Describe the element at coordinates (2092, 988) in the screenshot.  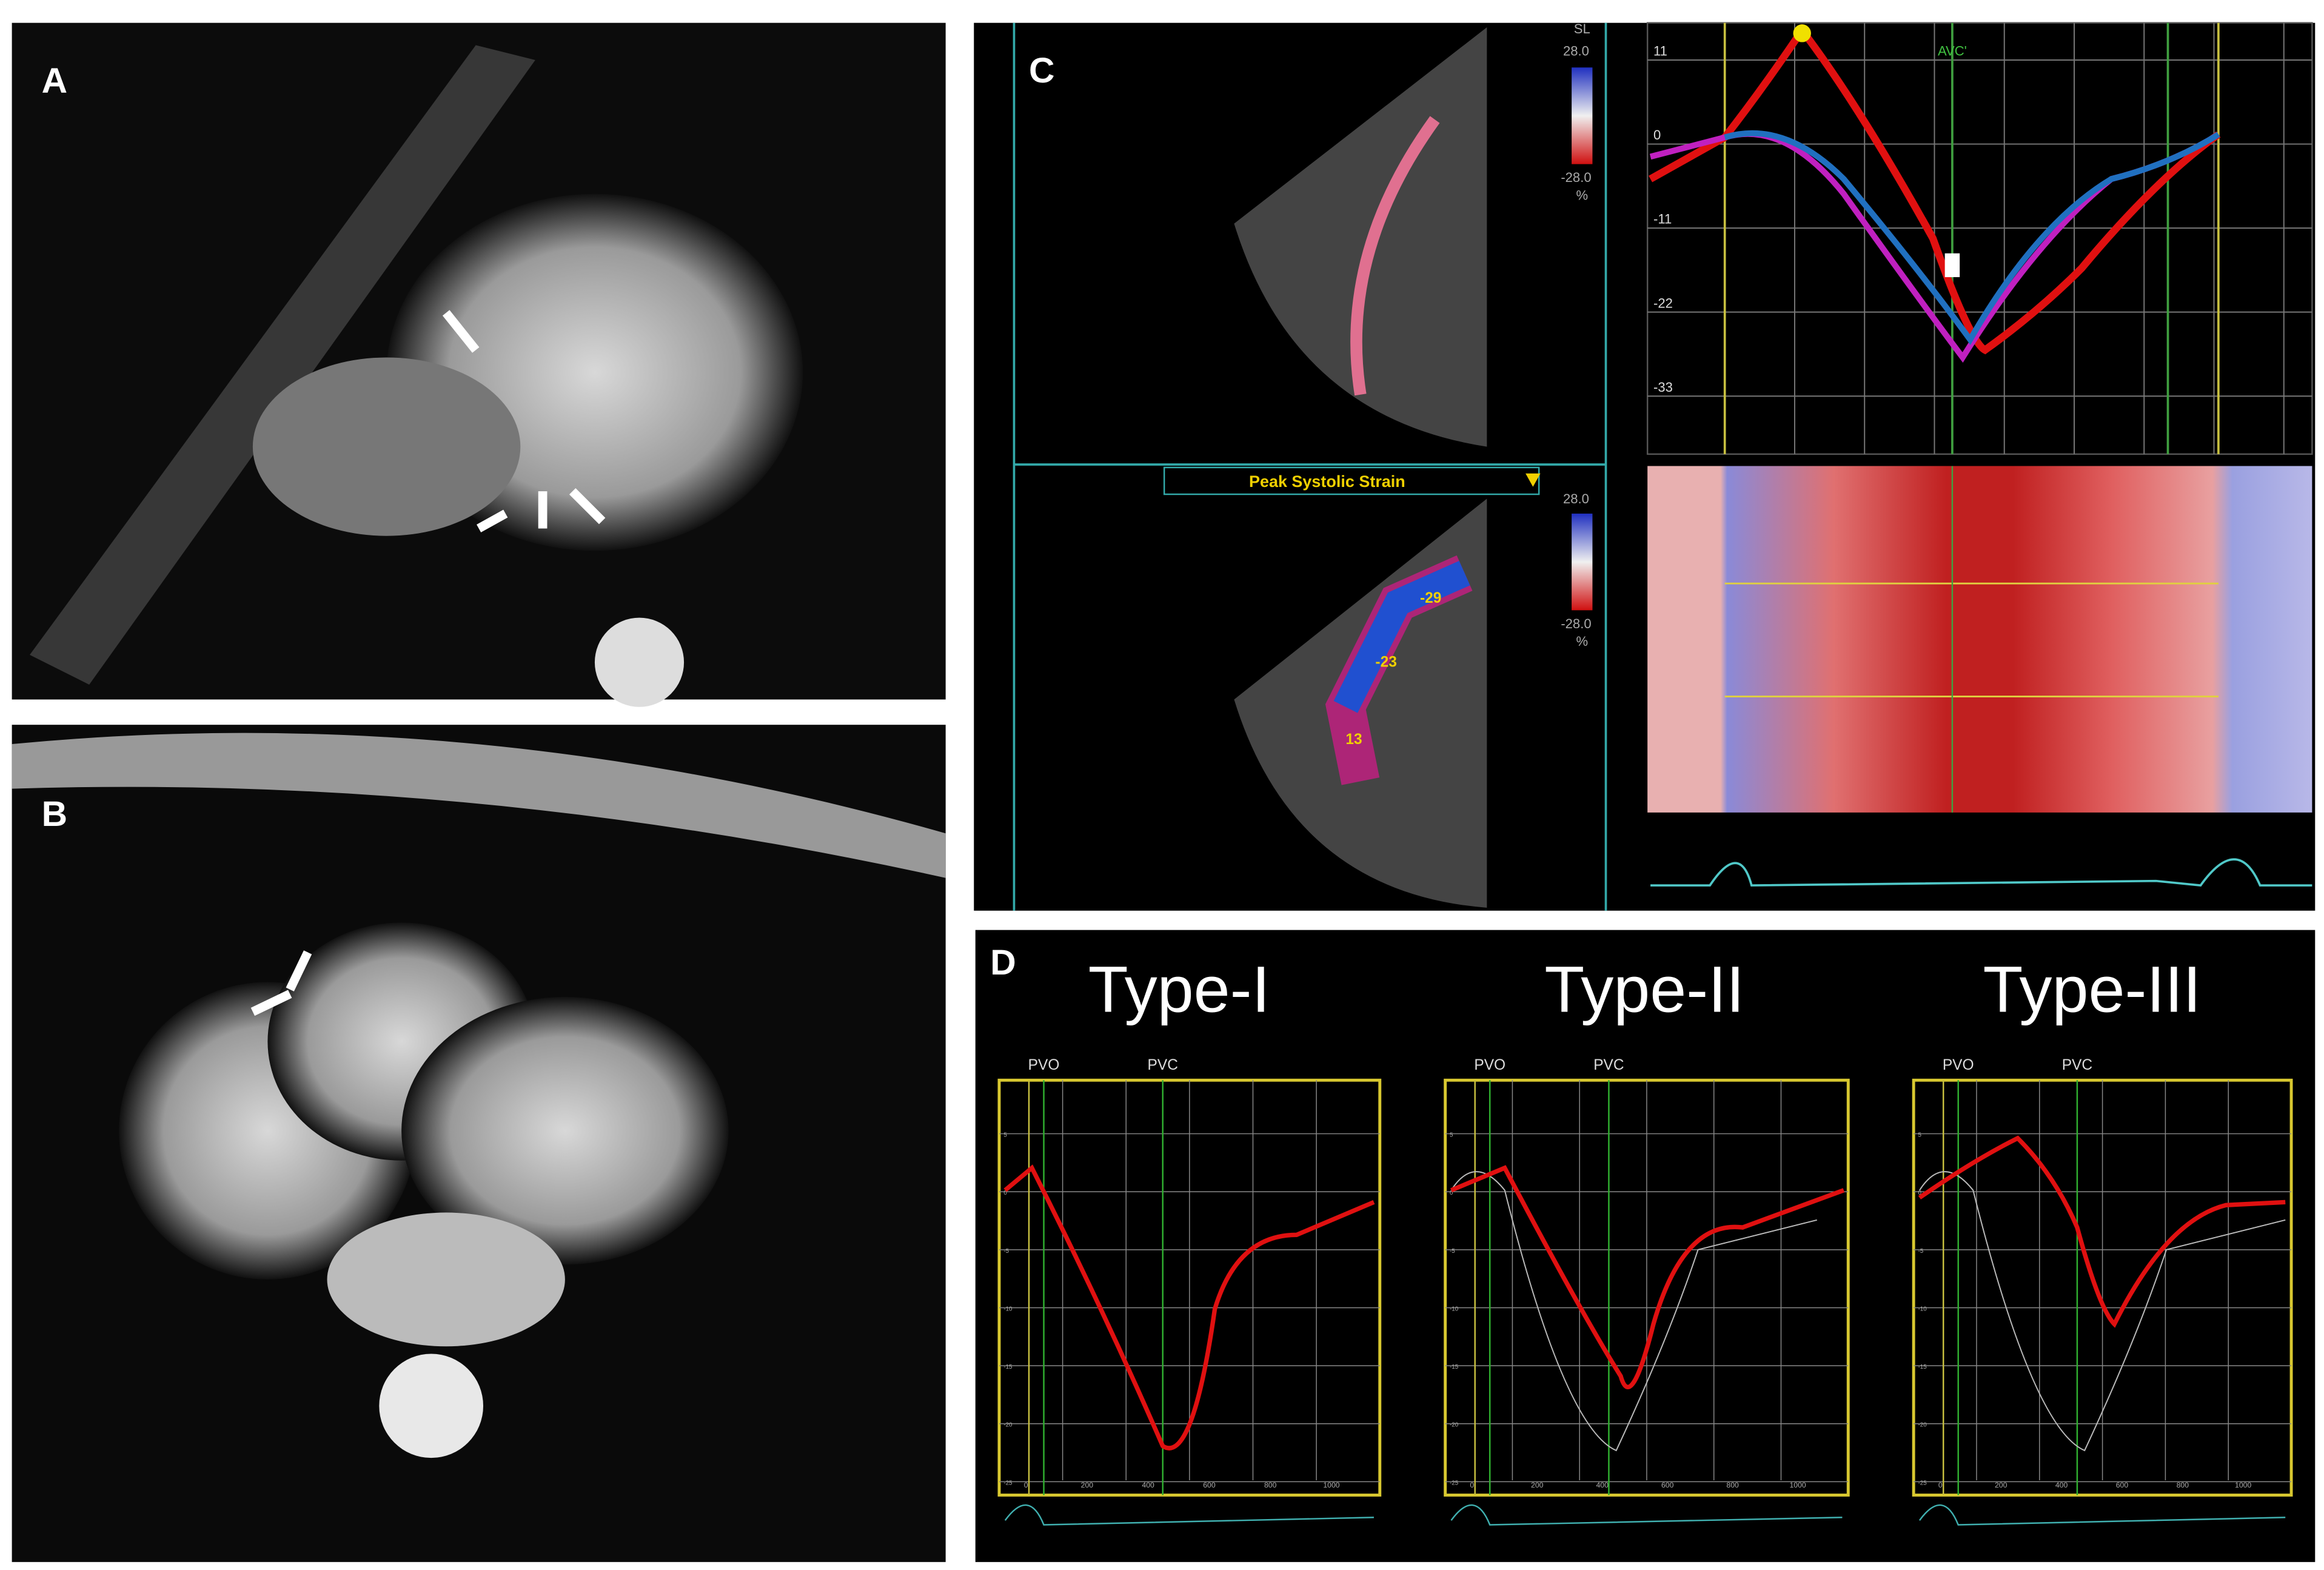
I see `plot-title: Type-III` at that location.